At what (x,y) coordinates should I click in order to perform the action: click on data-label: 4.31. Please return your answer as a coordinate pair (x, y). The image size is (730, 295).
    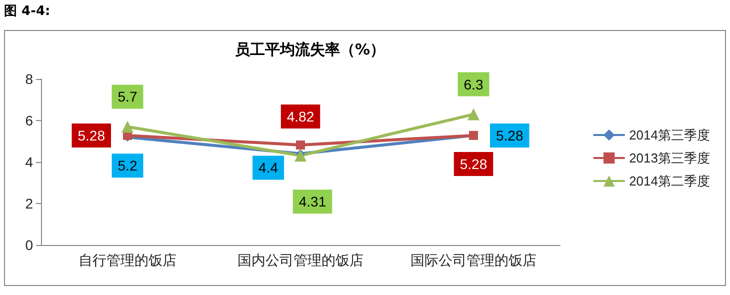
    Looking at the image, I should click on (312, 202).